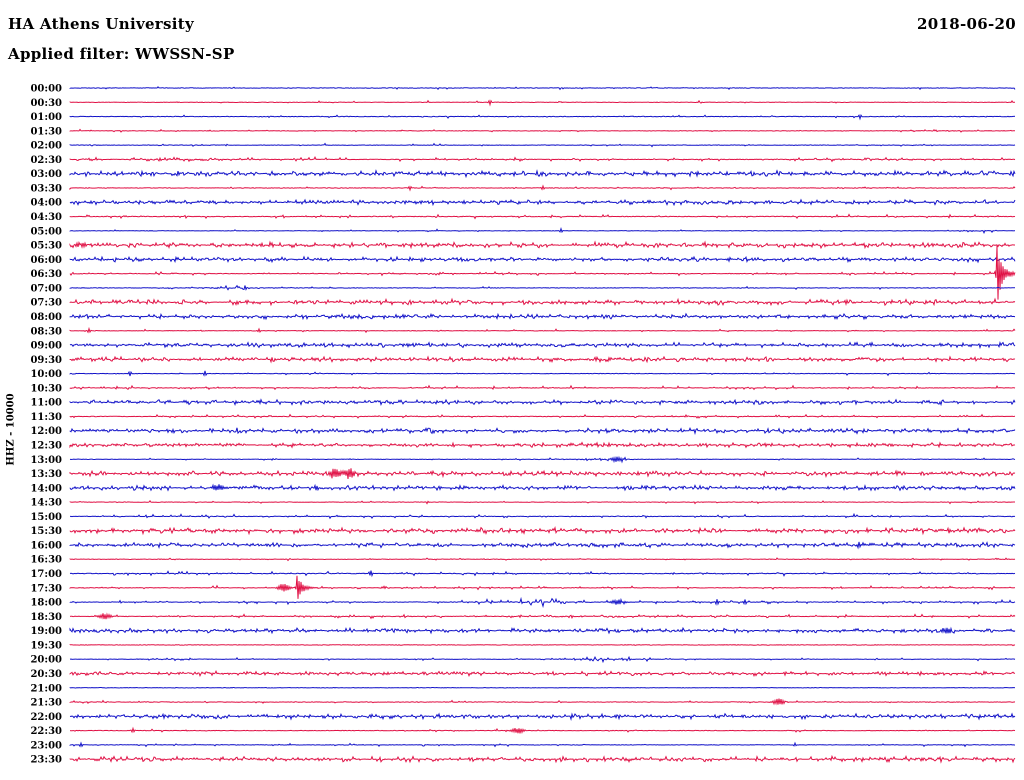  Describe the element at coordinates (46, 189) in the screenshot. I see `trace-time-label: 03:30` at that location.